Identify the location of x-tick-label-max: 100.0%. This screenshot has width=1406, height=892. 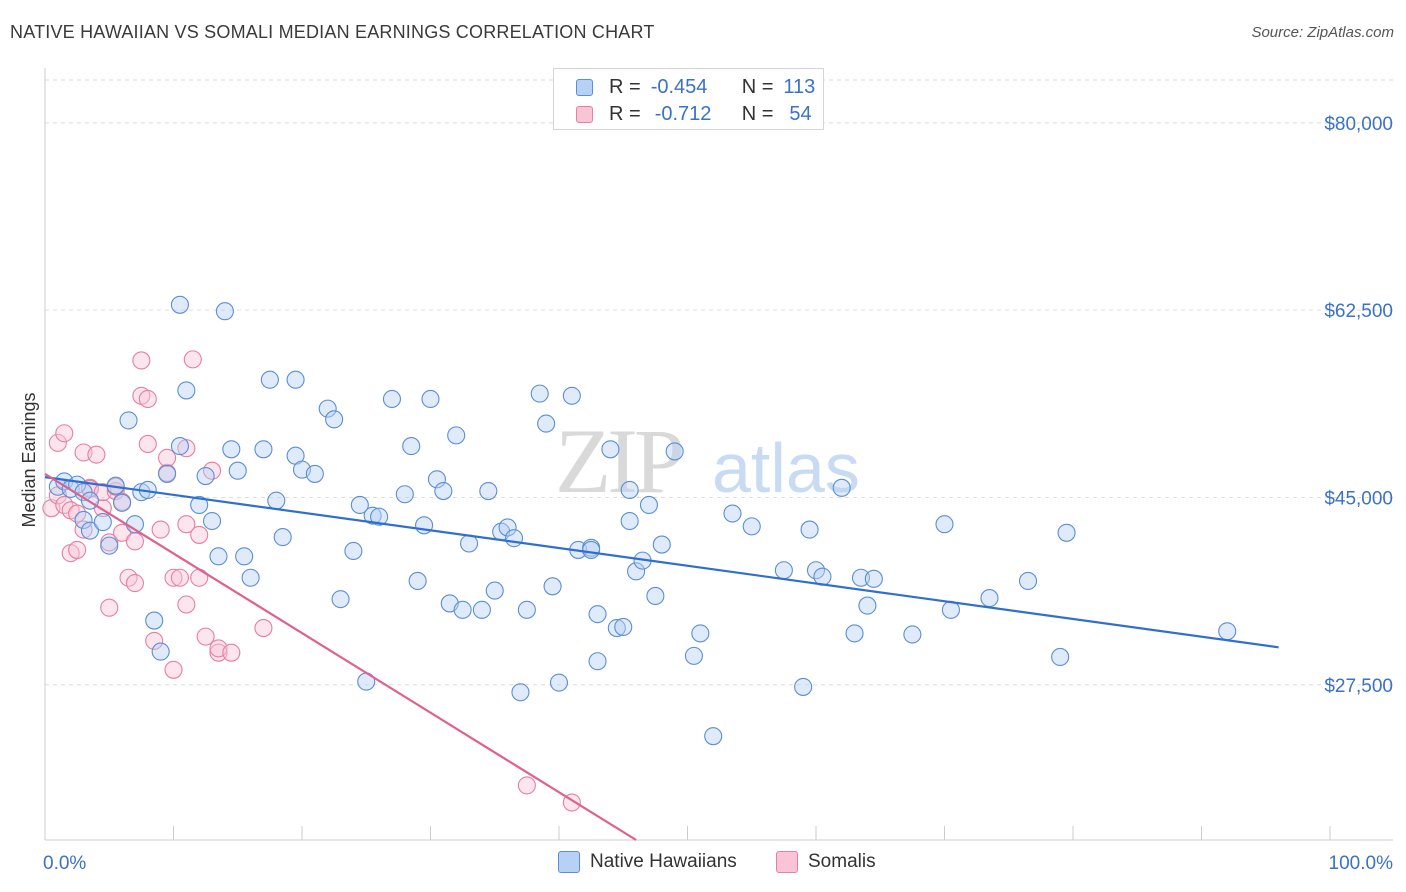
(1361, 863).